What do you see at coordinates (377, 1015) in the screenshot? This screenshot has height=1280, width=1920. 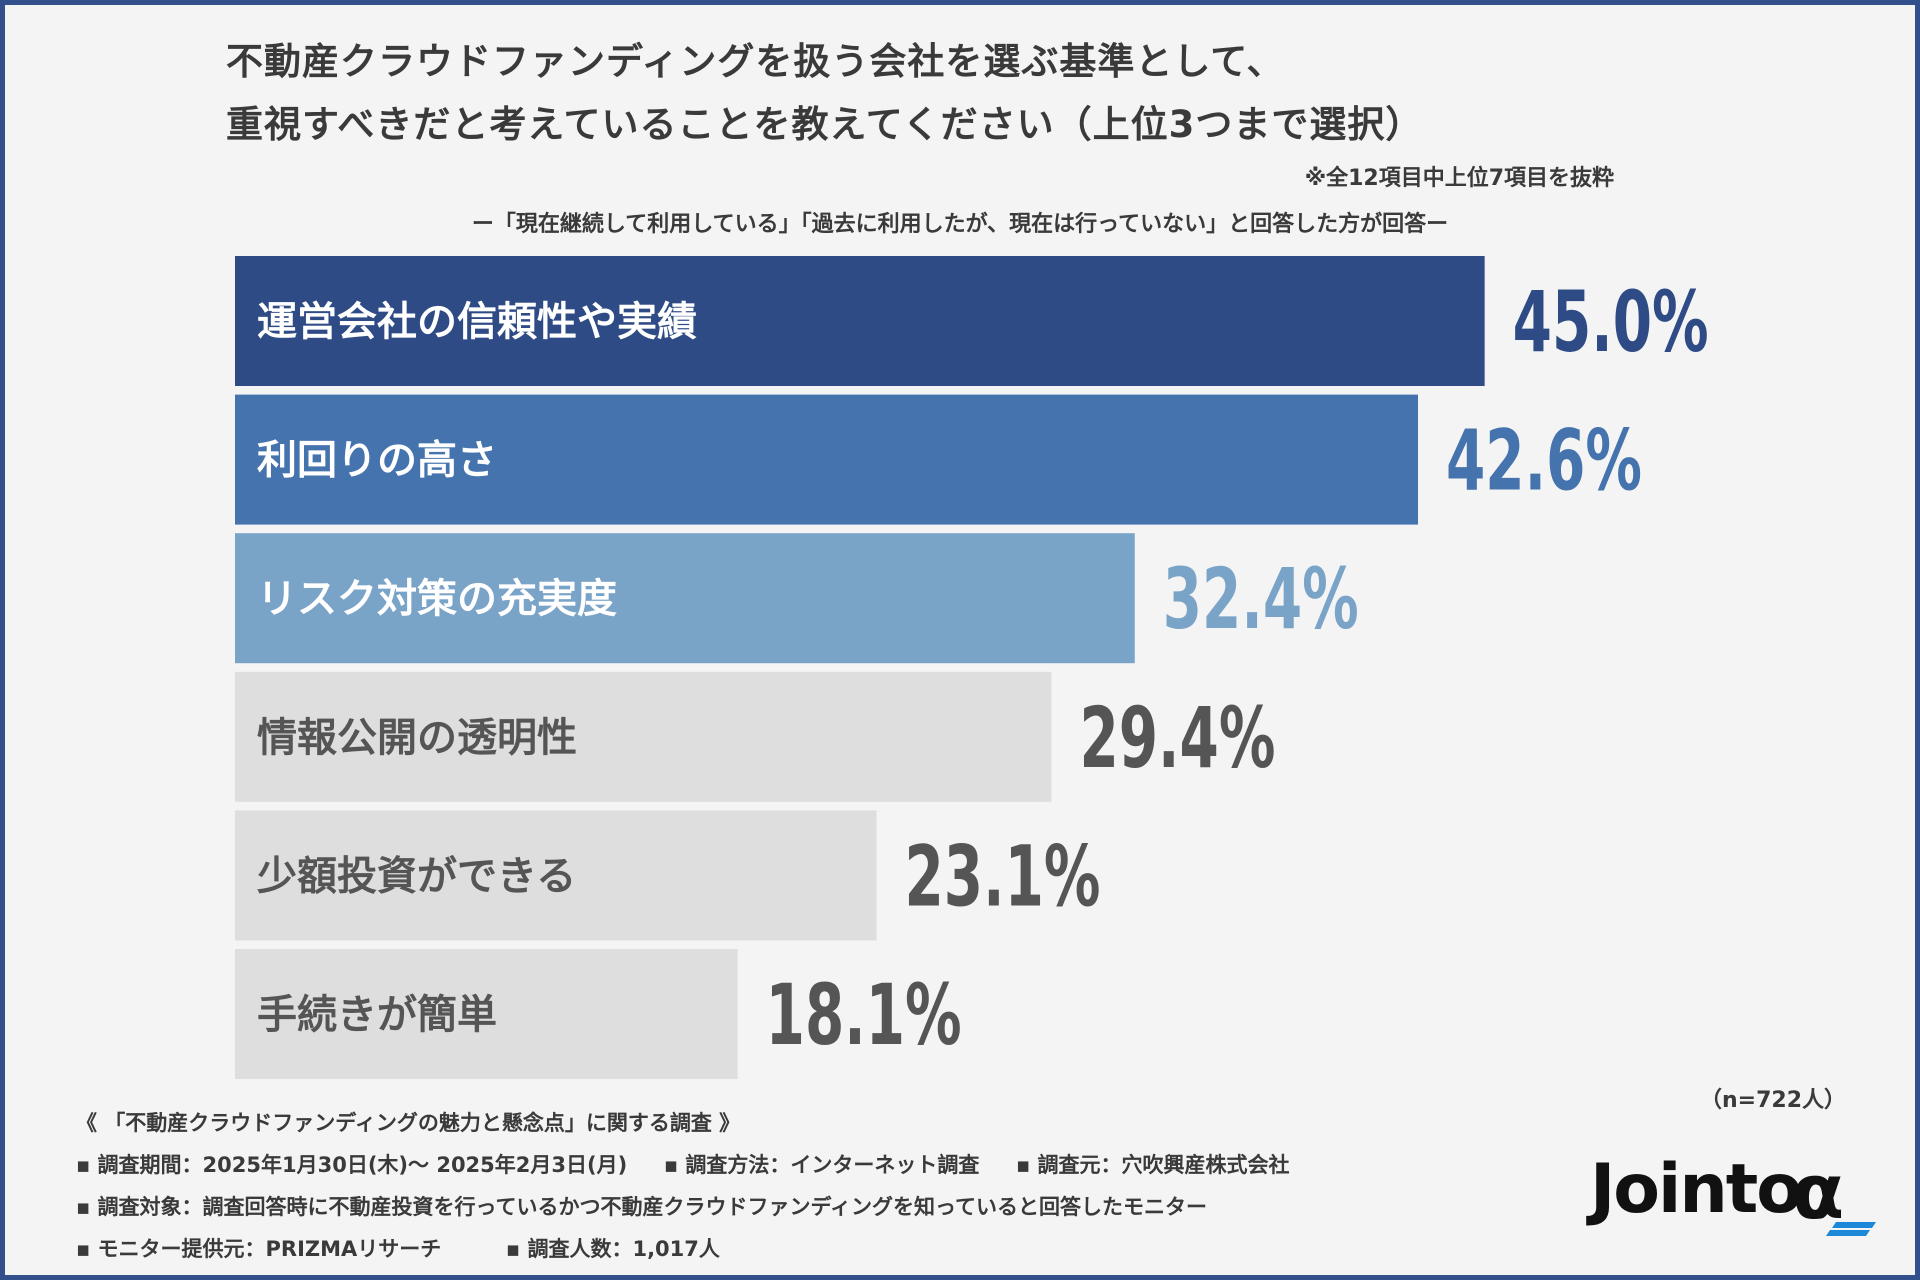 I see `bar-category-label: 手続きが簡単` at bounding box center [377, 1015].